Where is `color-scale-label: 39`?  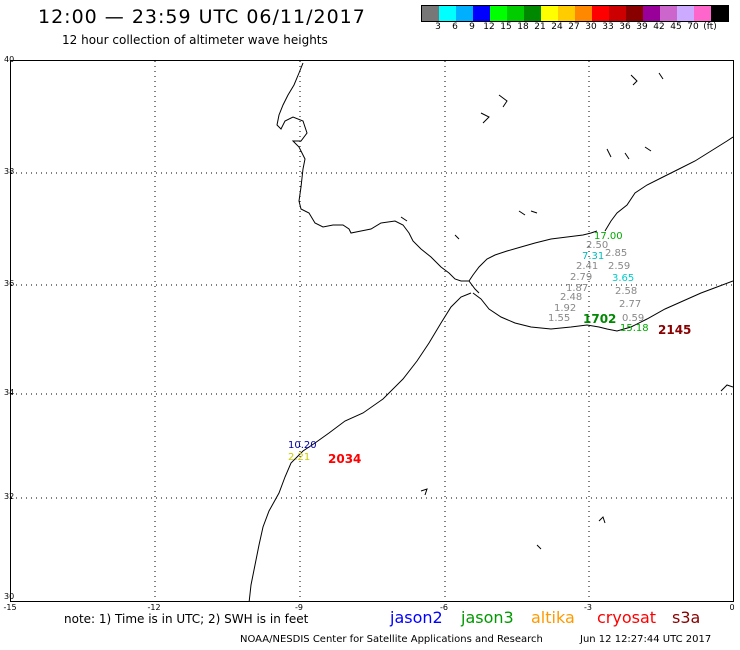
color-scale-label: 39 is located at coordinates (642, 27).